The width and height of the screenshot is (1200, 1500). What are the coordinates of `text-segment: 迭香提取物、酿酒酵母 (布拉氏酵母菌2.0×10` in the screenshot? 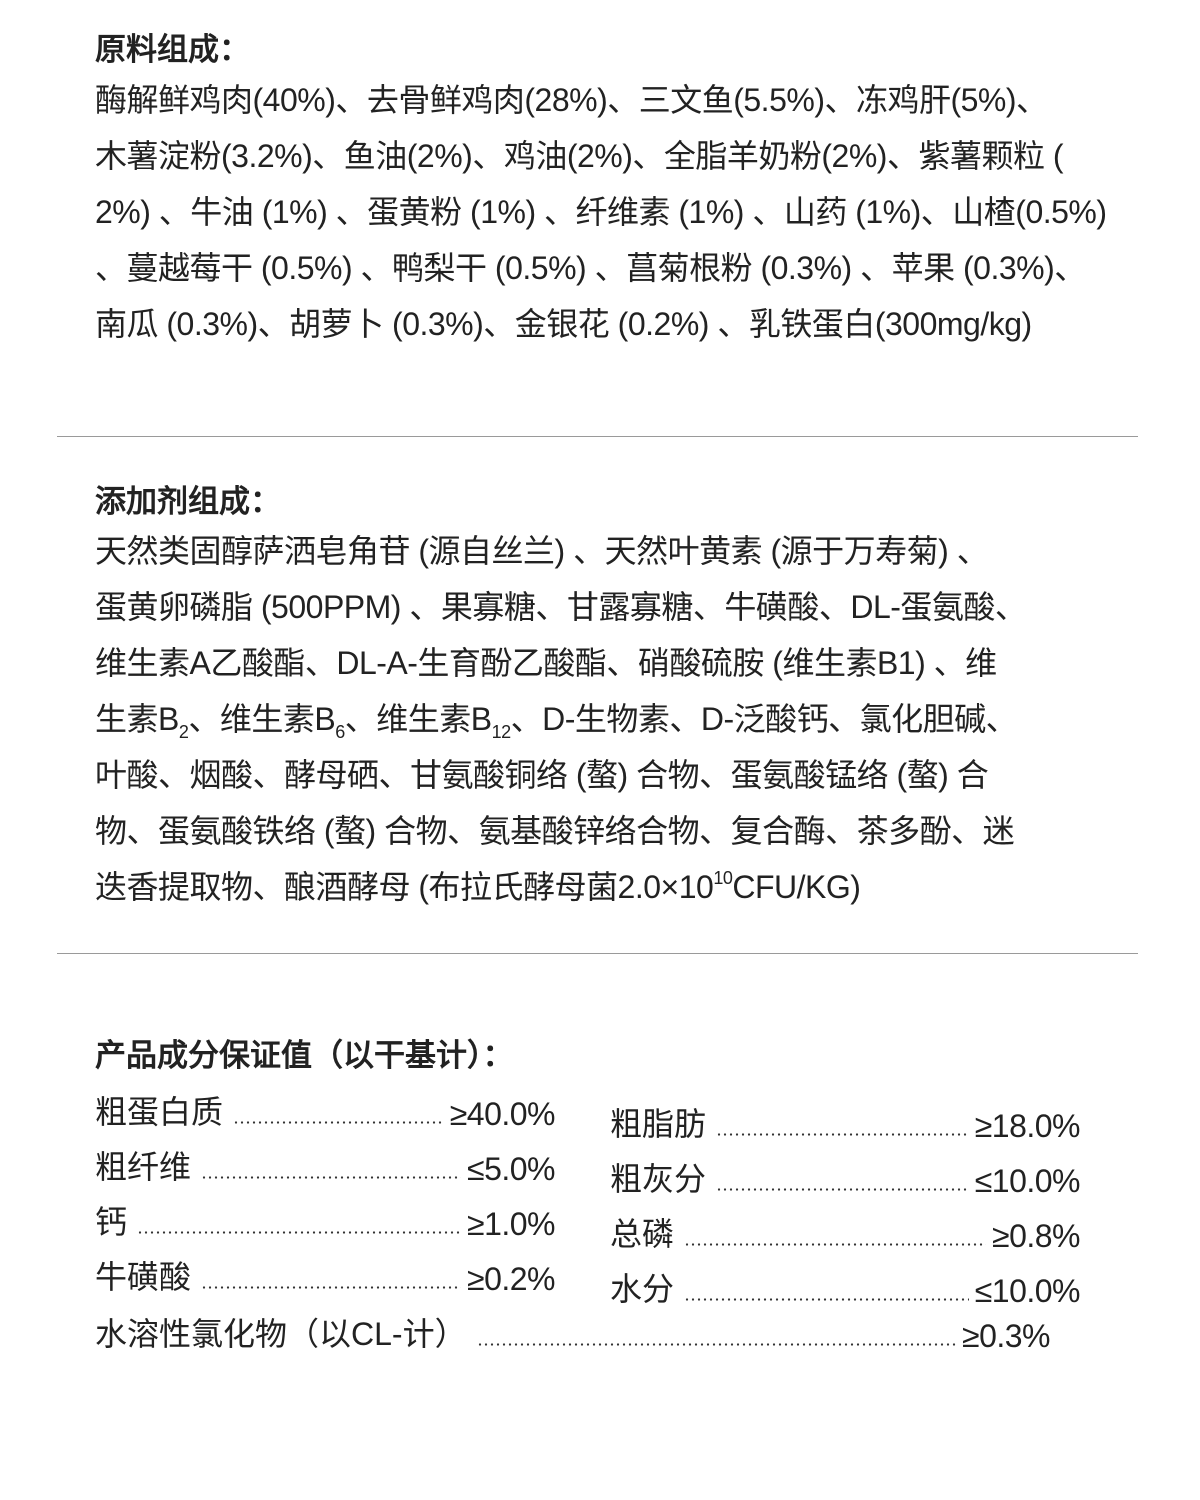 It's located at (404, 887).